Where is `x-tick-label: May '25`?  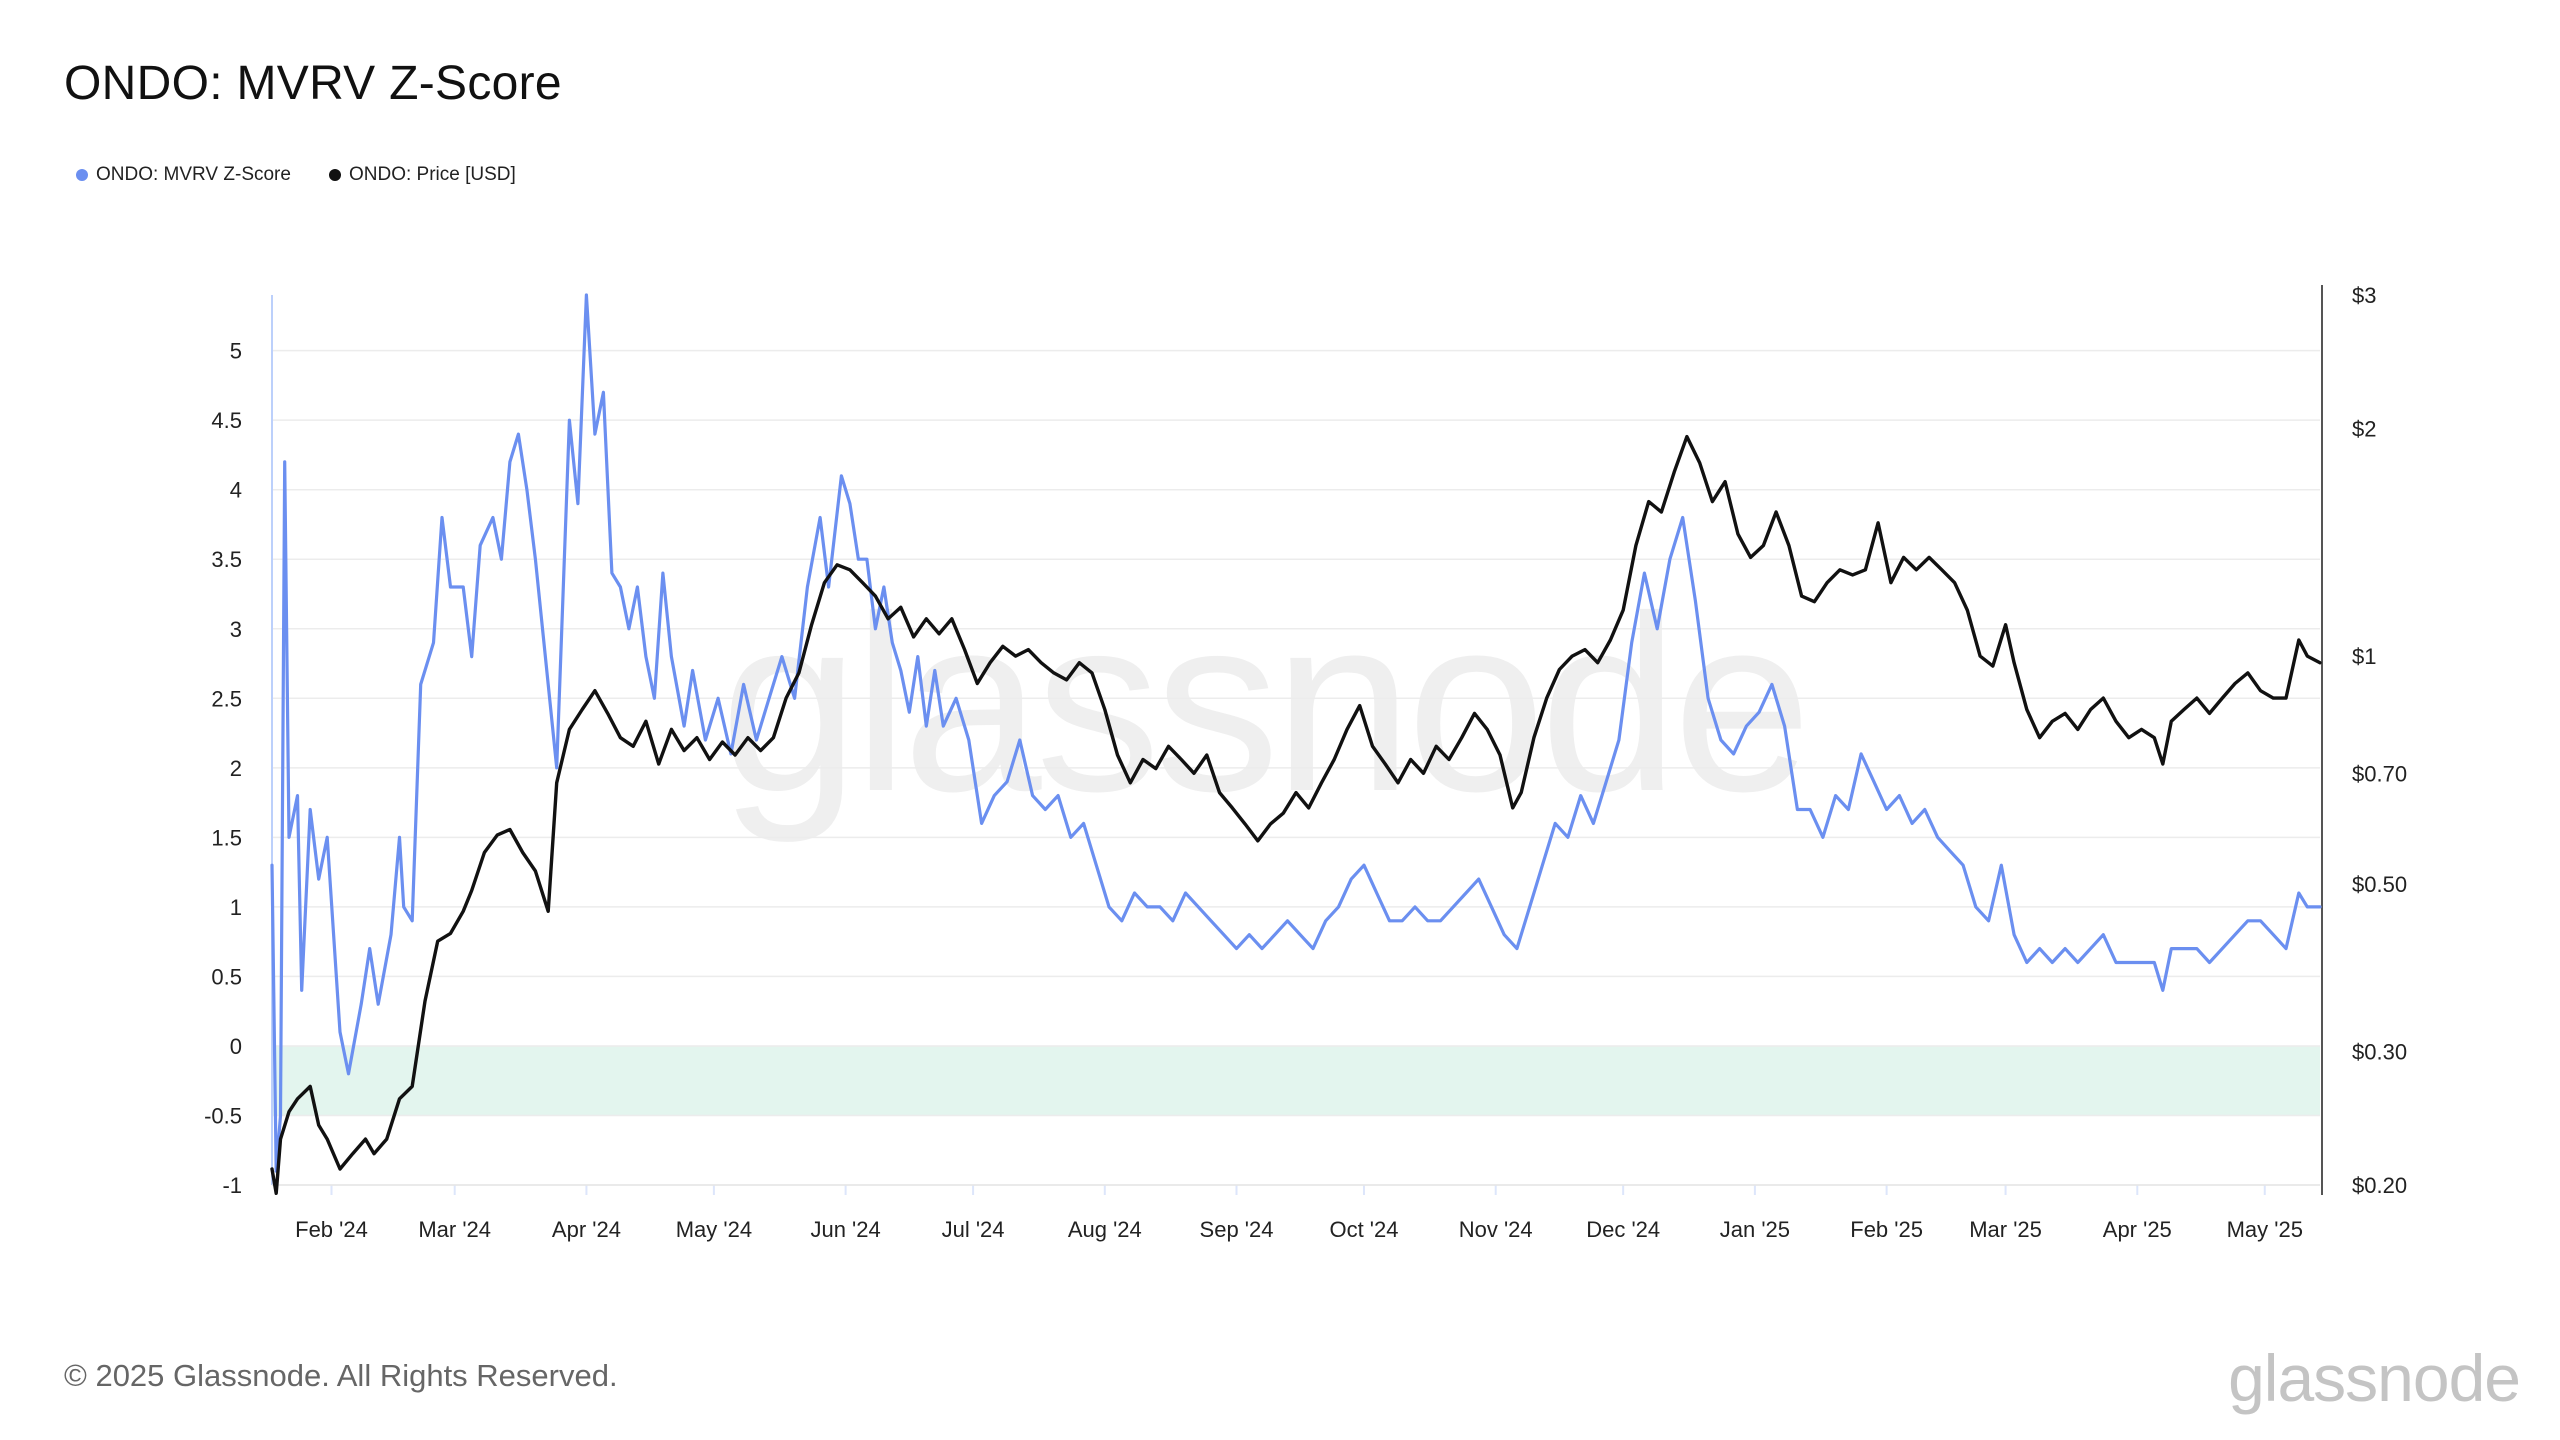 x-tick-label: May '25 is located at coordinates (2265, 1229).